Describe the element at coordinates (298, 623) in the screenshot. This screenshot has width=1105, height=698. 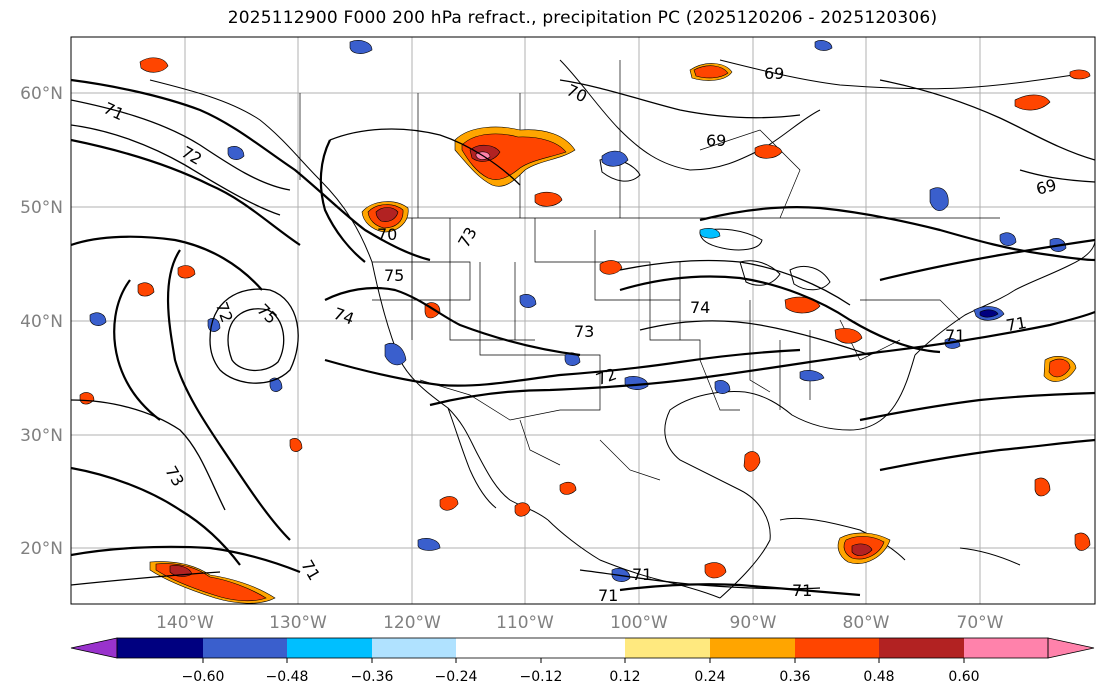
I see `lon-label-130w: 130°W` at that location.